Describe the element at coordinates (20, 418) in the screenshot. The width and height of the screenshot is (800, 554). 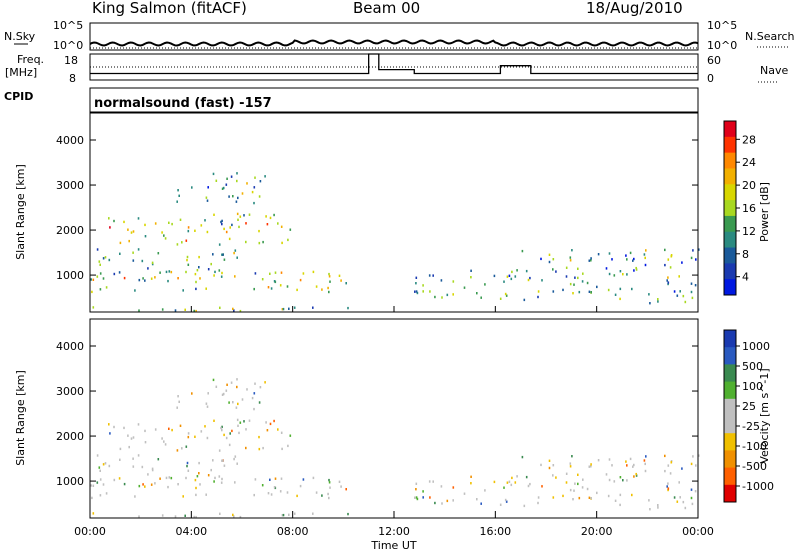
I see `velocity-ylabel: Slant Range [km]` at that location.